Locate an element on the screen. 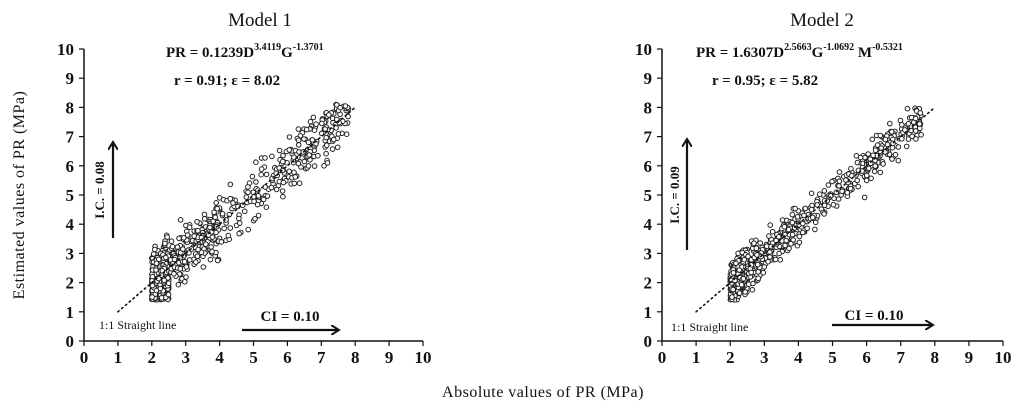  y-tick-label: 8 is located at coordinates (648, 107).